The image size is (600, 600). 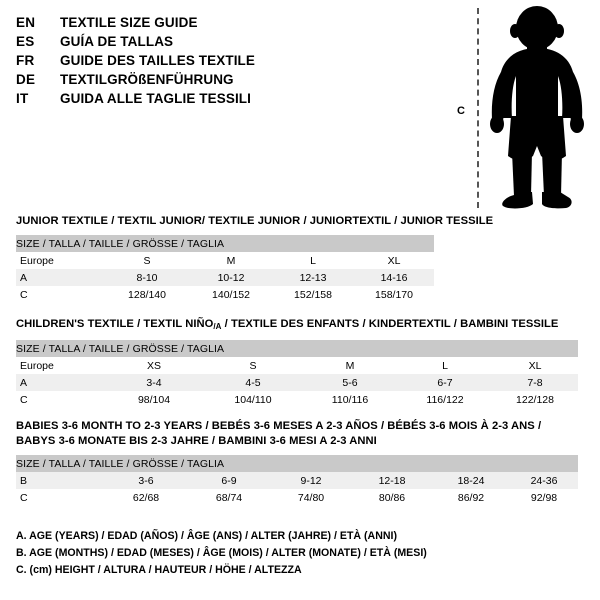 What do you see at coordinates (537, 107) in the screenshot?
I see `toddler-silhouette-icon` at bounding box center [537, 107].